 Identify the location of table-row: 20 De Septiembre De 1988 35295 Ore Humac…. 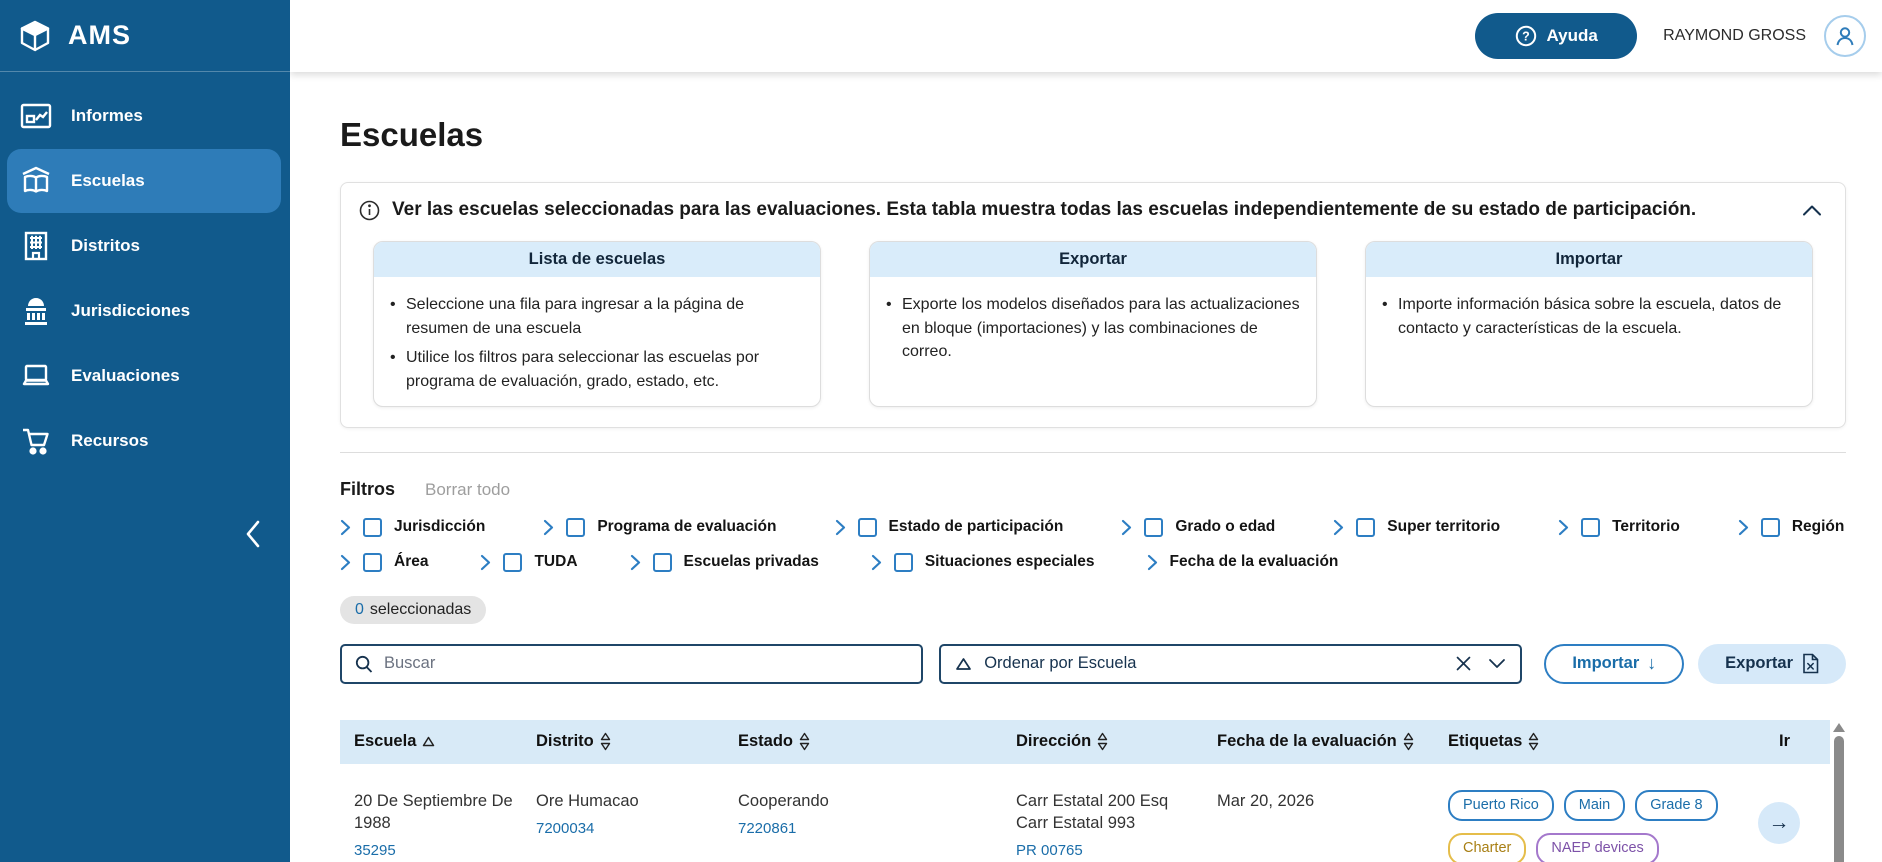
(1085, 812).